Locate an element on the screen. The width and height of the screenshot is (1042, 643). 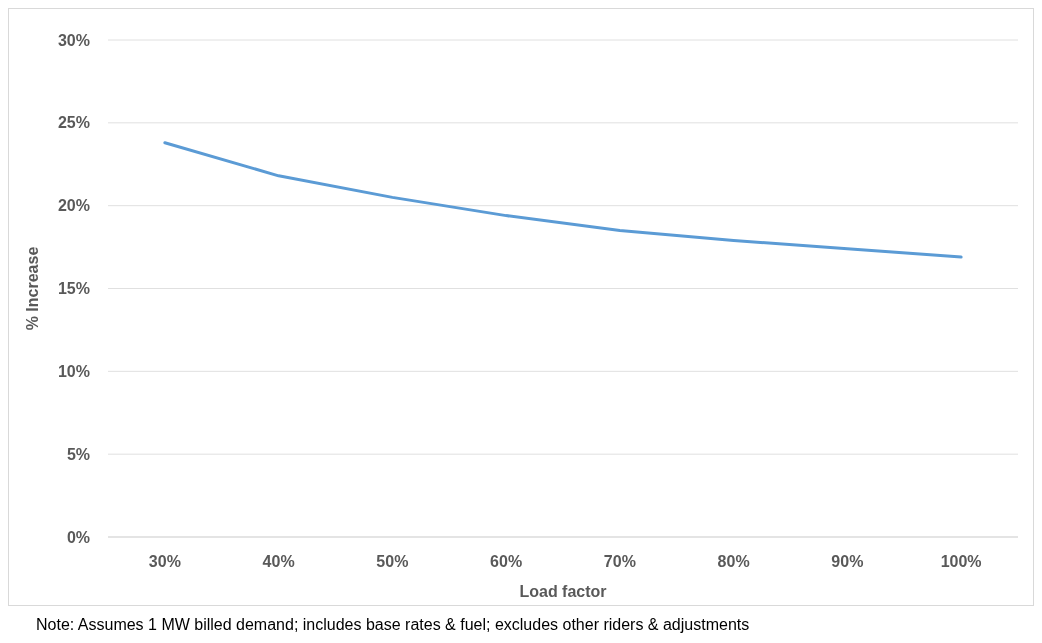
x-tick-label: 60% is located at coordinates (506, 561).